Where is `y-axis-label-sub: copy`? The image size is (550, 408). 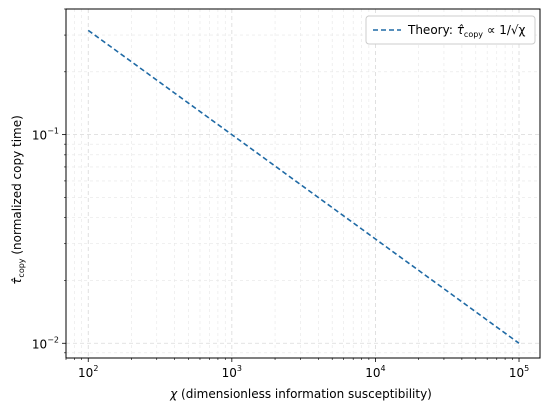
y-axis-label-sub: copy is located at coordinates (21, 267).